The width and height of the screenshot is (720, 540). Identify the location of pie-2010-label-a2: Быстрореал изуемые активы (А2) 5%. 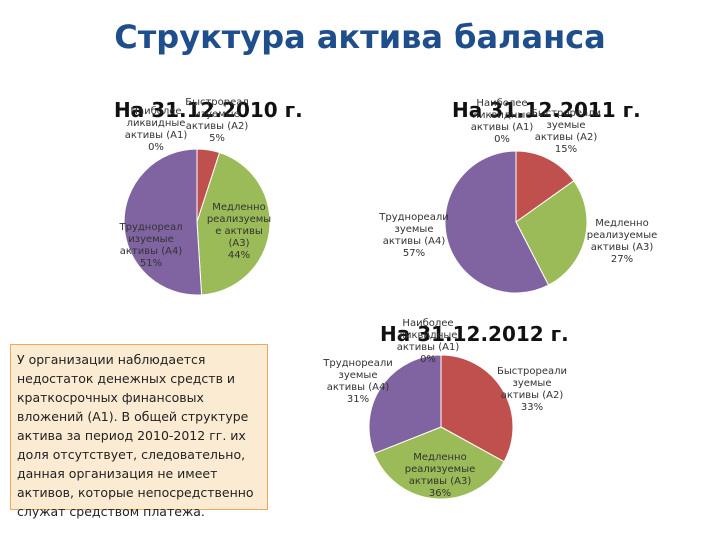
(217, 120).